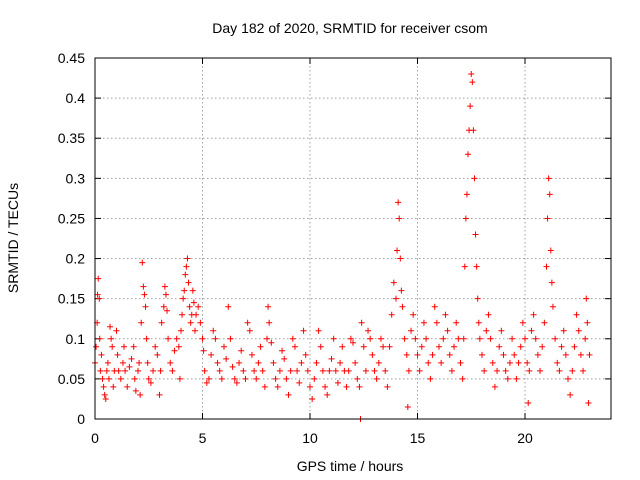 This screenshot has height=480, width=640. What do you see at coordinates (71, 58) in the screenshot?
I see `y-tick-label: 0.45` at bounding box center [71, 58].